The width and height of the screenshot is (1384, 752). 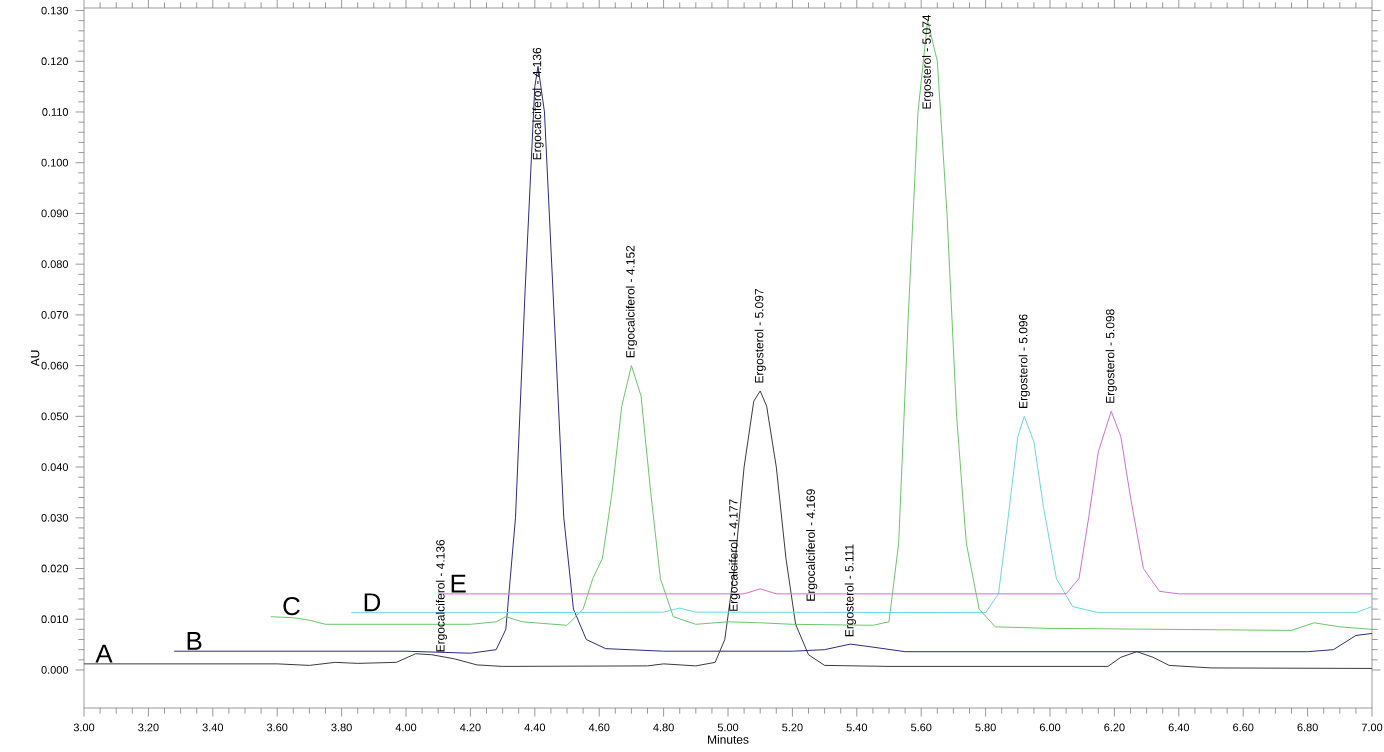 What do you see at coordinates (194, 640) in the screenshot?
I see `series-label: B` at bounding box center [194, 640].